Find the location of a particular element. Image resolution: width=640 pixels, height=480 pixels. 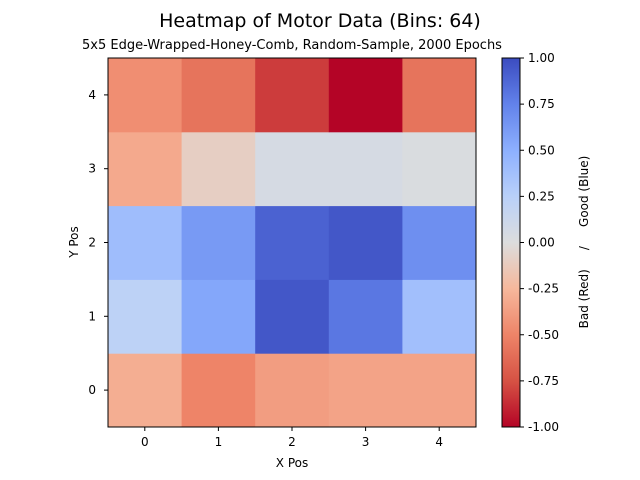

y-tick-label: 4 is located at coordinates (92, 95).